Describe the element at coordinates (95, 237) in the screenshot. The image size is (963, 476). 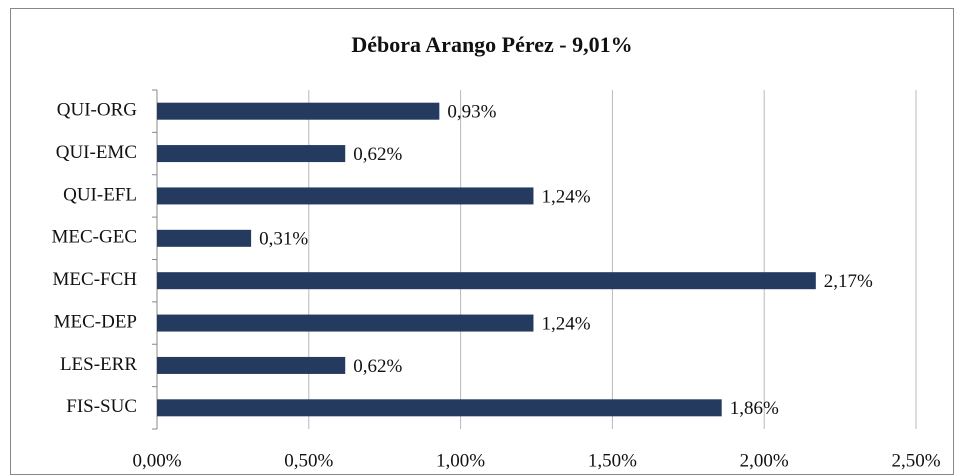
I see `y-tick-label: MEC-GEC` at that location.